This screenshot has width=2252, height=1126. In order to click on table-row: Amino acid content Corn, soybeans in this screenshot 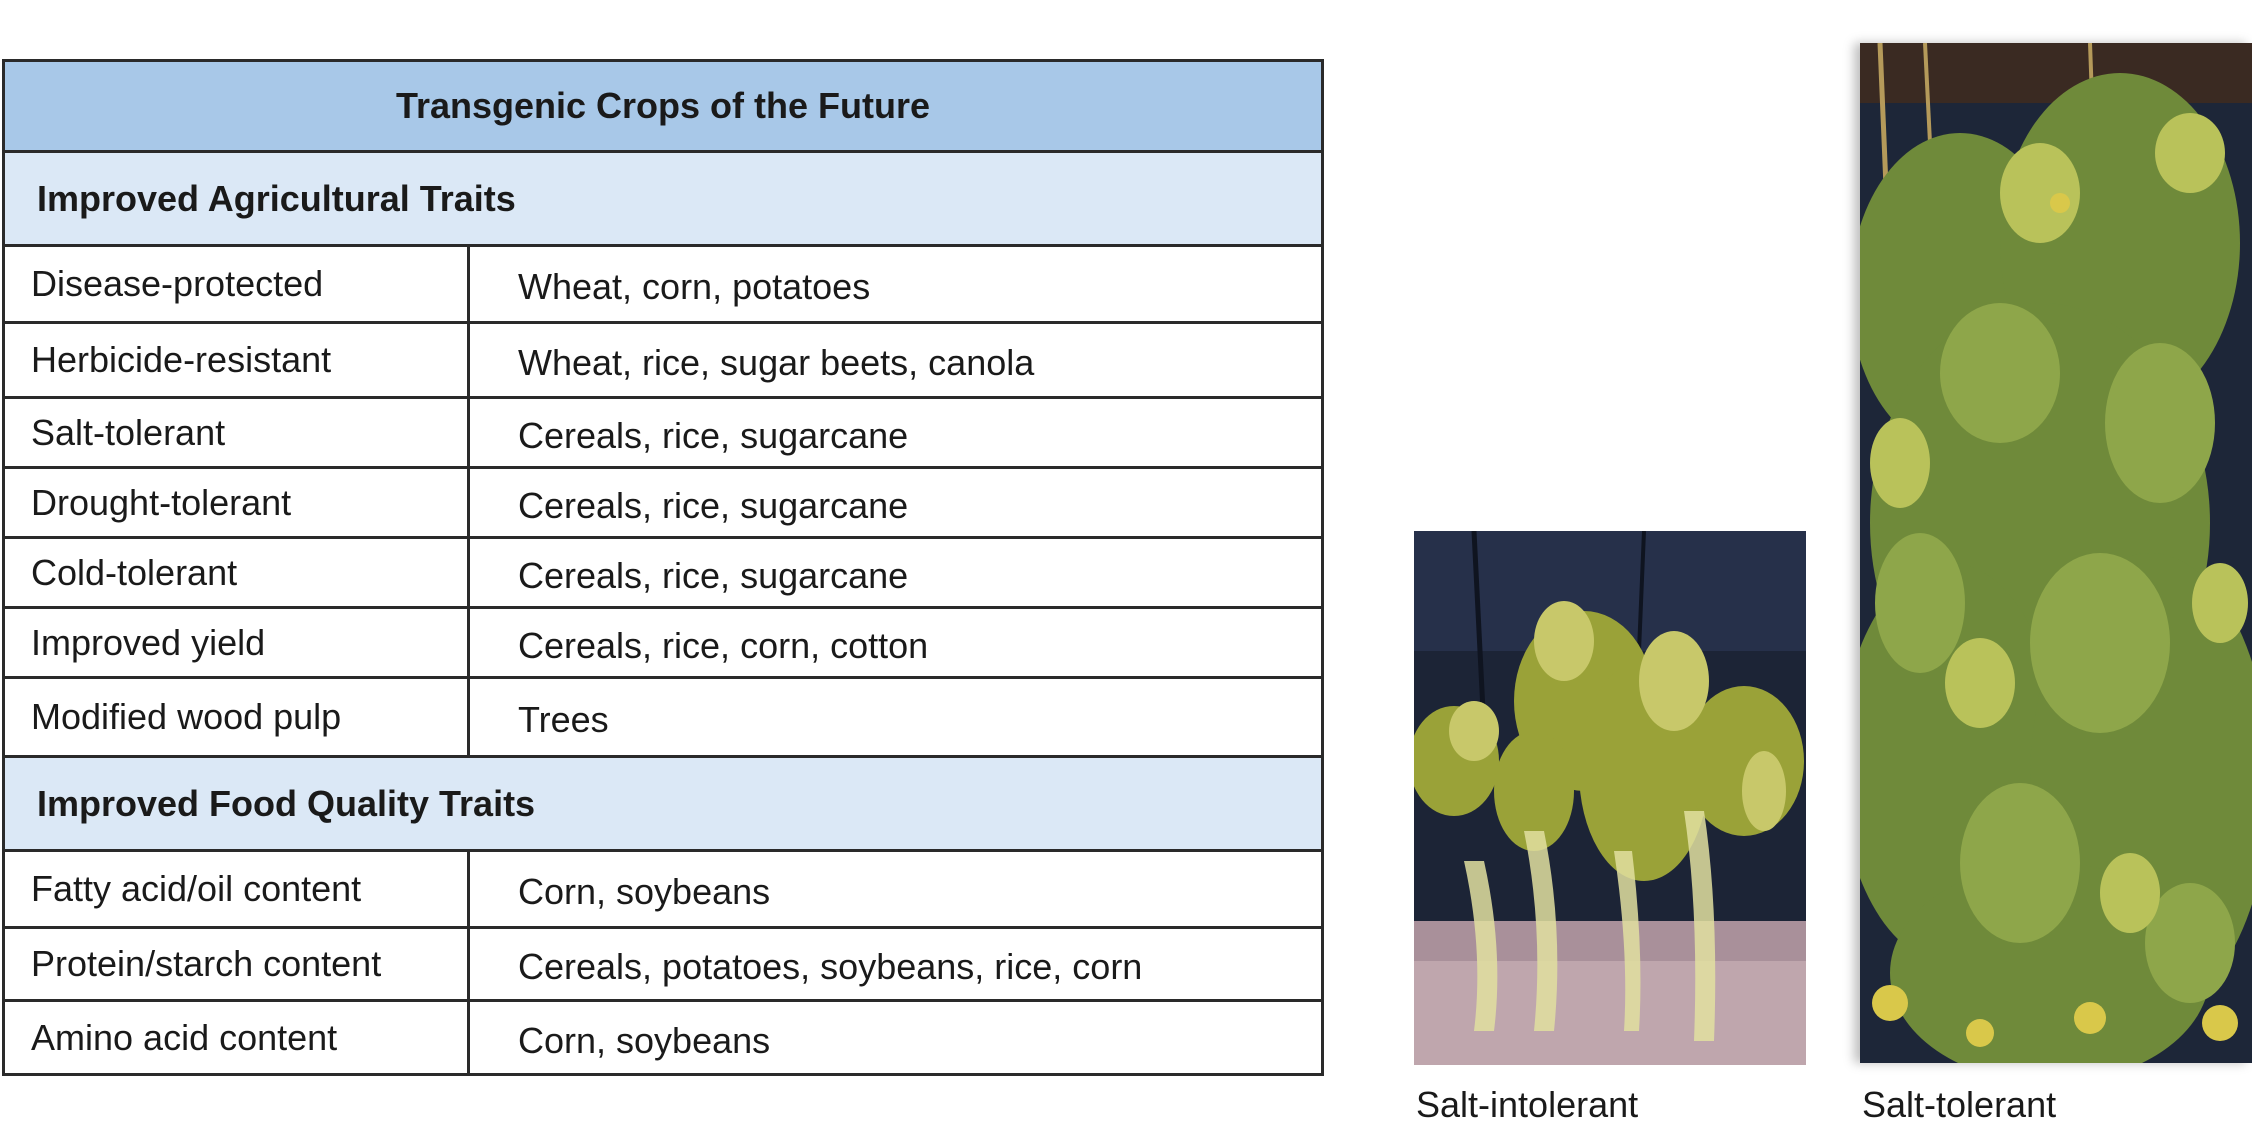, I will do `click(663, 1037)`.